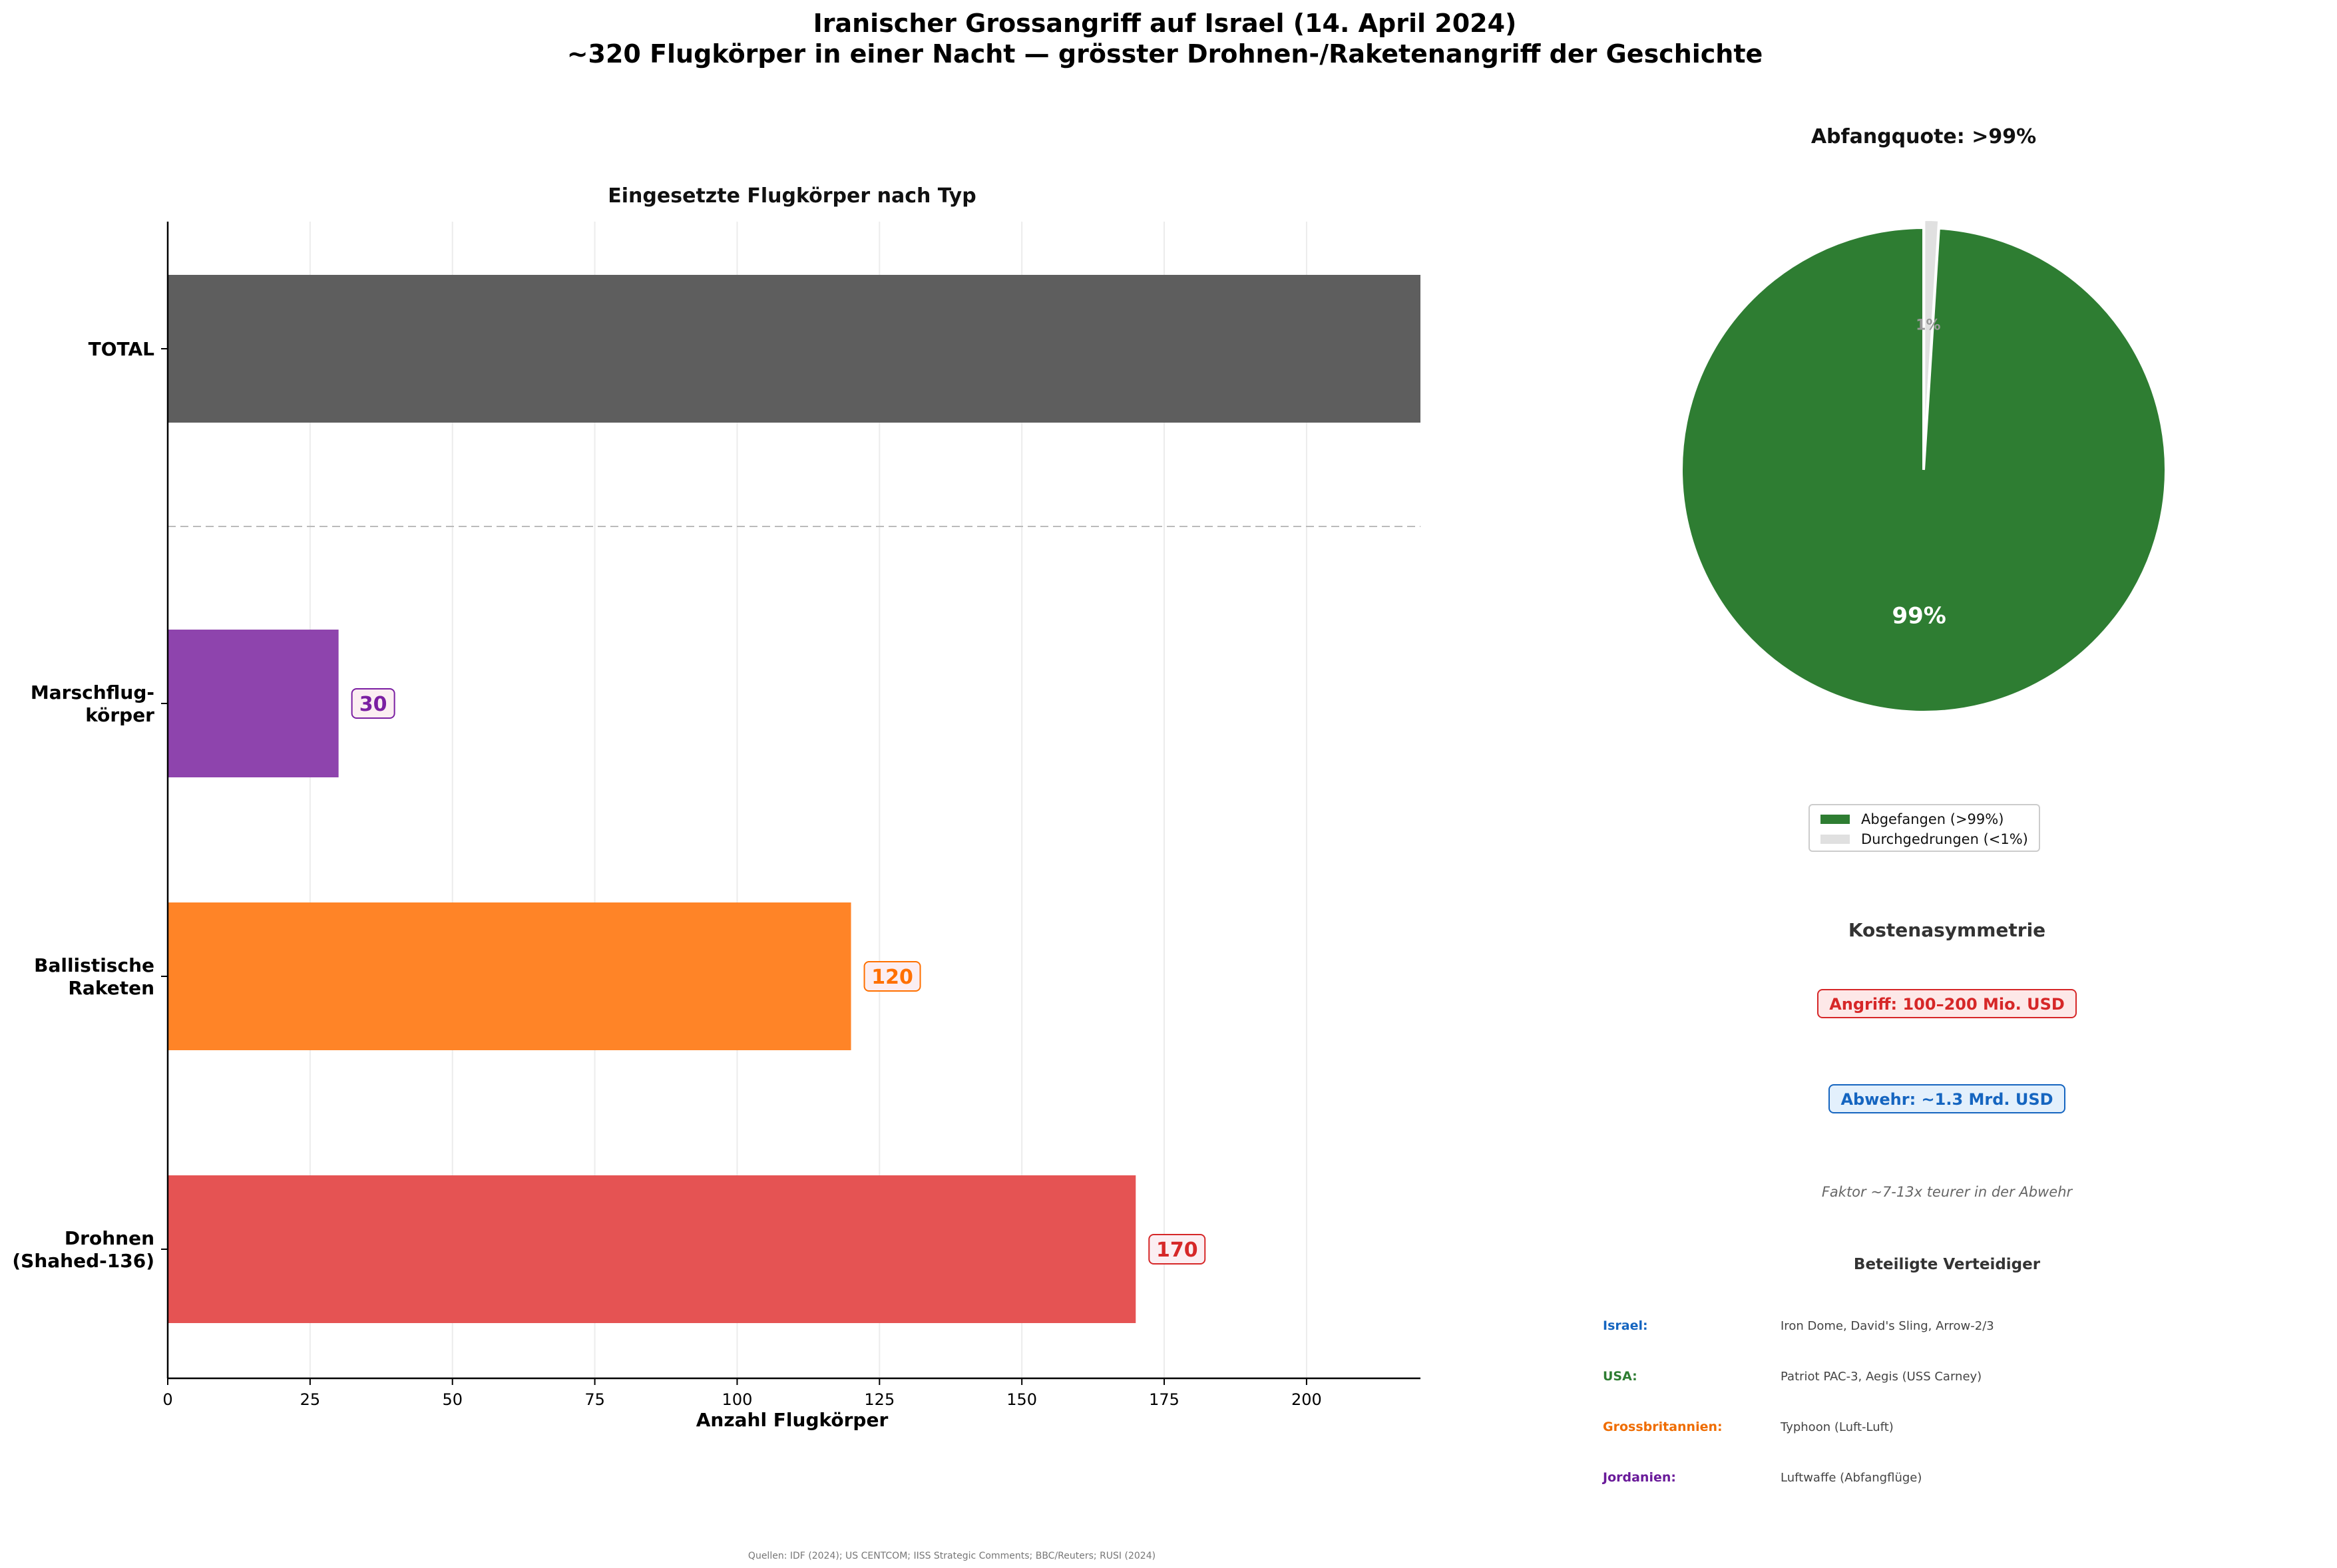 The image size is (2337, 1568). What do you see at coordinates (1947, 1192) in the screenshot?
I see `cost-factor-note: Faktor ~7-13x teurer in der Abwehr` at bounding box center [1947, 1192].